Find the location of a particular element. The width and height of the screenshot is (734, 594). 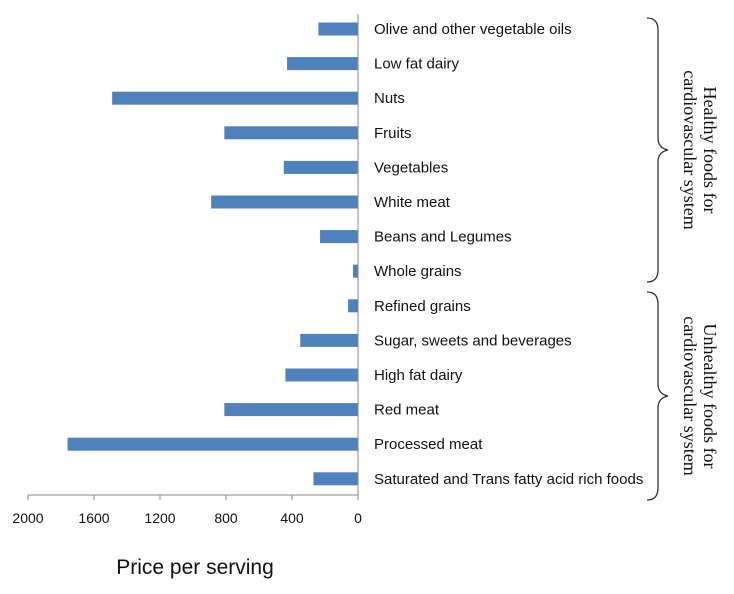

x-tick-label: 2000 is located at coordinates (27, 518).